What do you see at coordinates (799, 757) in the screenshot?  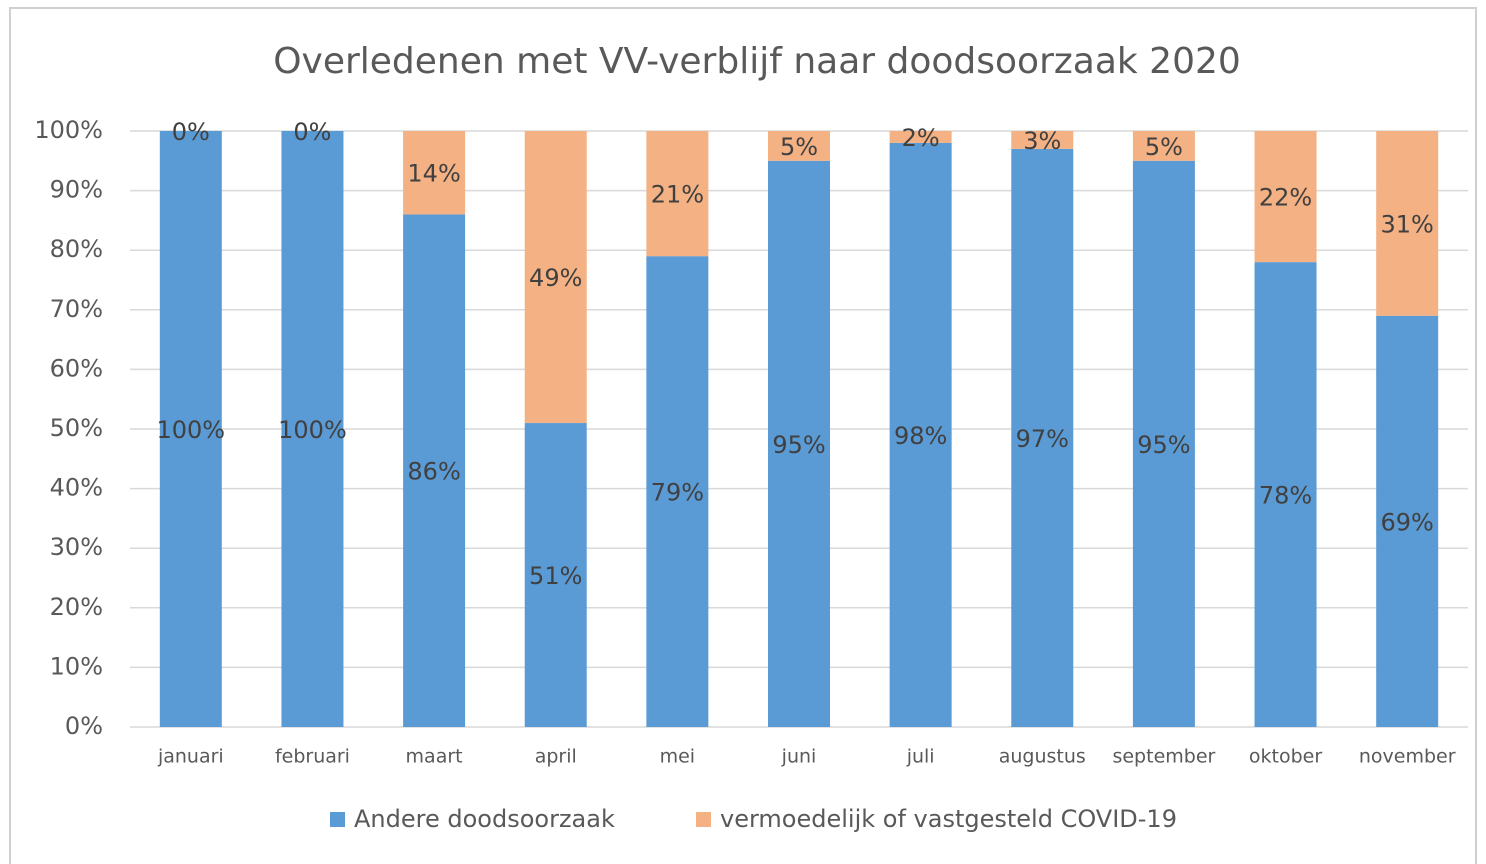 I see `x-tick-label: juni` at bounding box center [799, 757].